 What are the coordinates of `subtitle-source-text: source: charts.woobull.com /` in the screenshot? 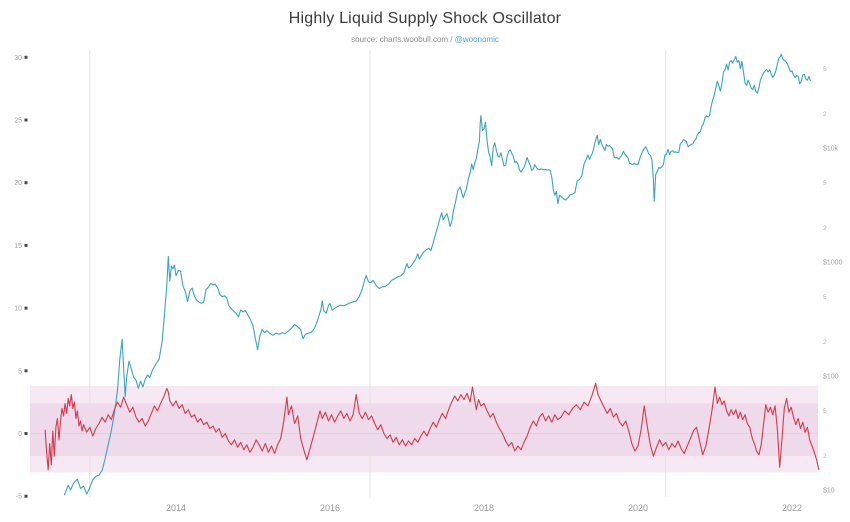 It's located at (403, 39).